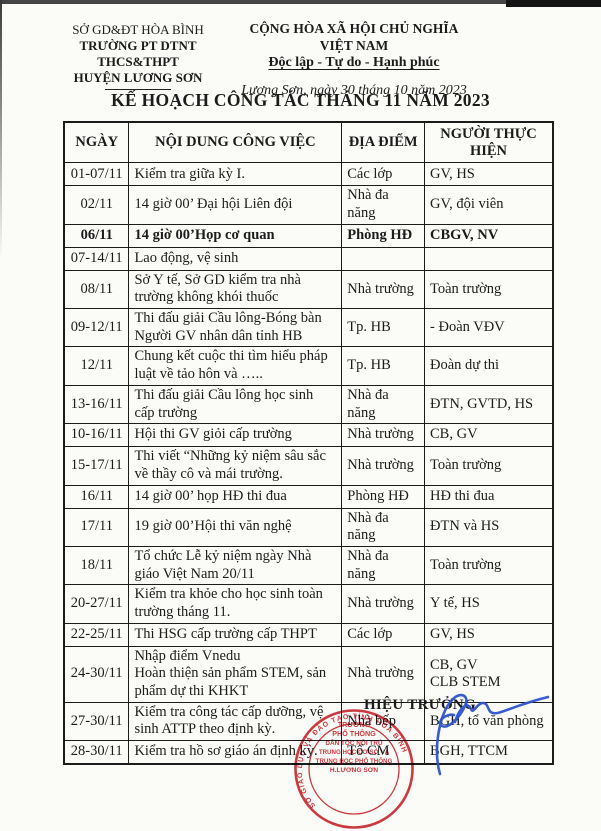 The width and height of the screenshot is (601, 831). I want to click on content-cell: 19 giờ 00’Hội thi văn nghệ, so click(235, 527).